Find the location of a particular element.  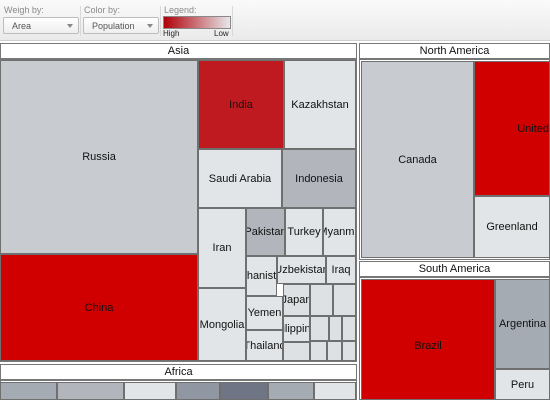

cell-united-states: United is located at coordinates (512, 128).